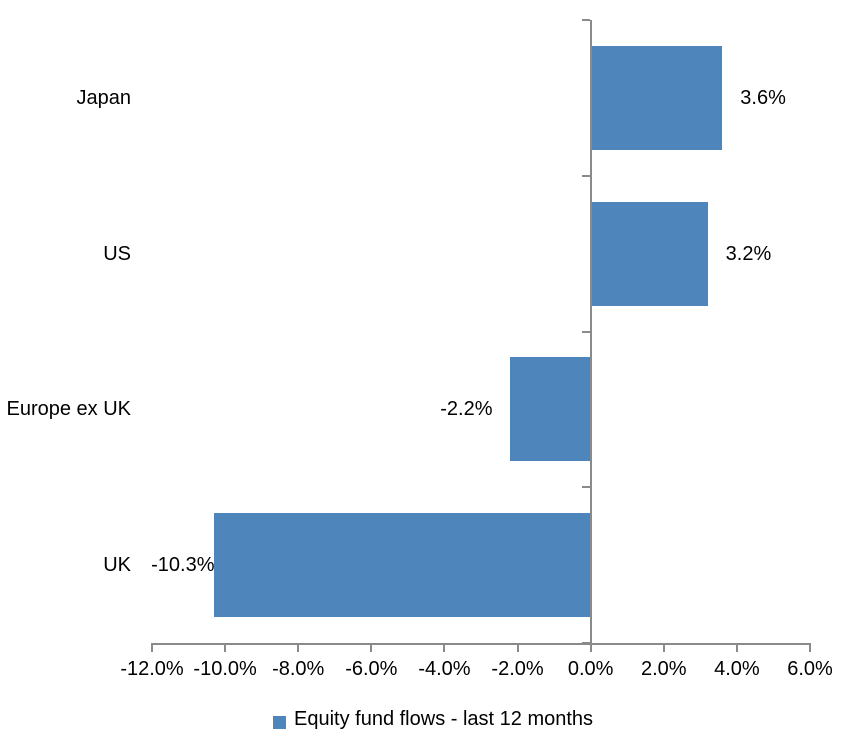 This screenshot has width=852, height=747. I want to click on x-tick-label-2: -8.0%, so click(298, 669).